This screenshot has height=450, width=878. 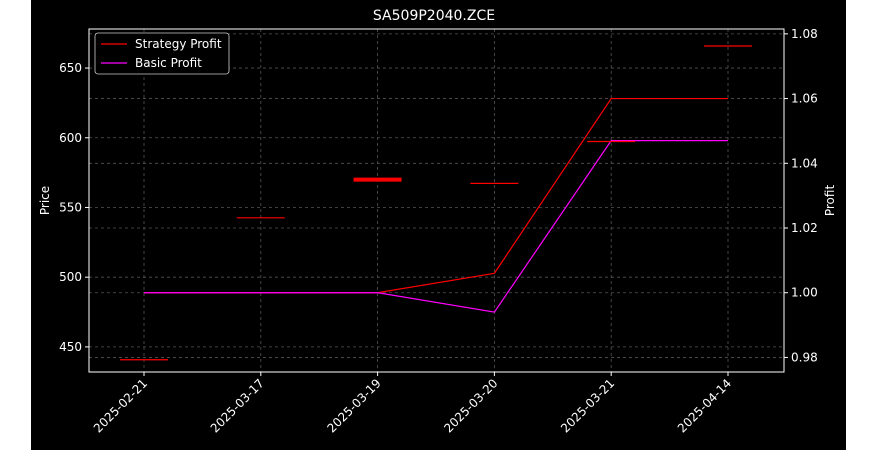 What do you see at coordinates (804, 357) in the screenshot?
I see `y-tick-label-right: 0.98` at bounding box center [804, 357].